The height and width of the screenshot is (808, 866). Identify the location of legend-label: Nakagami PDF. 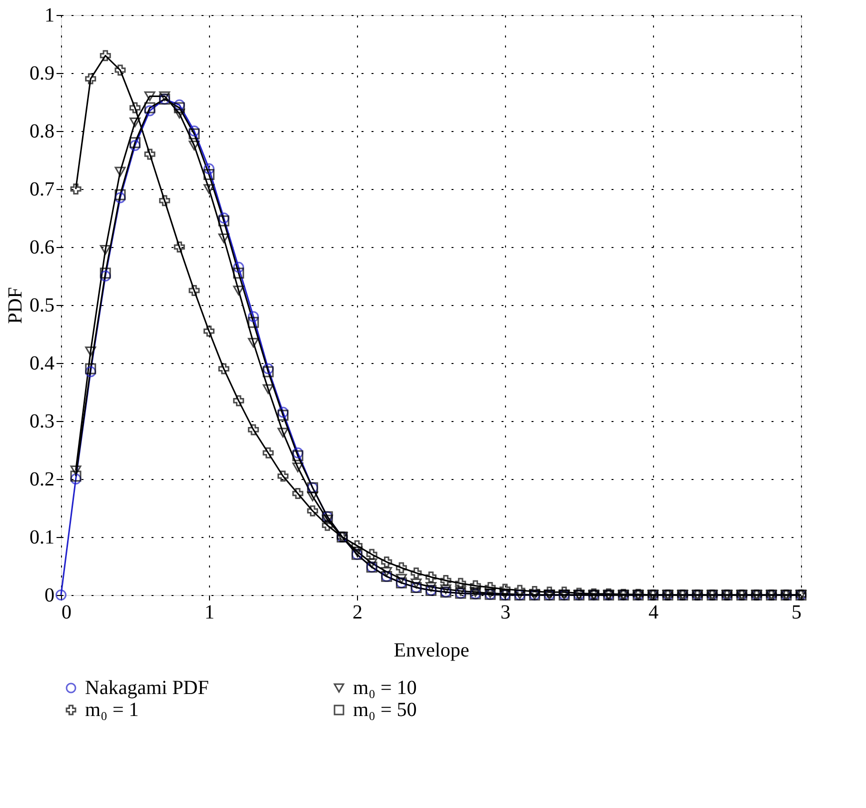
(147, 688).